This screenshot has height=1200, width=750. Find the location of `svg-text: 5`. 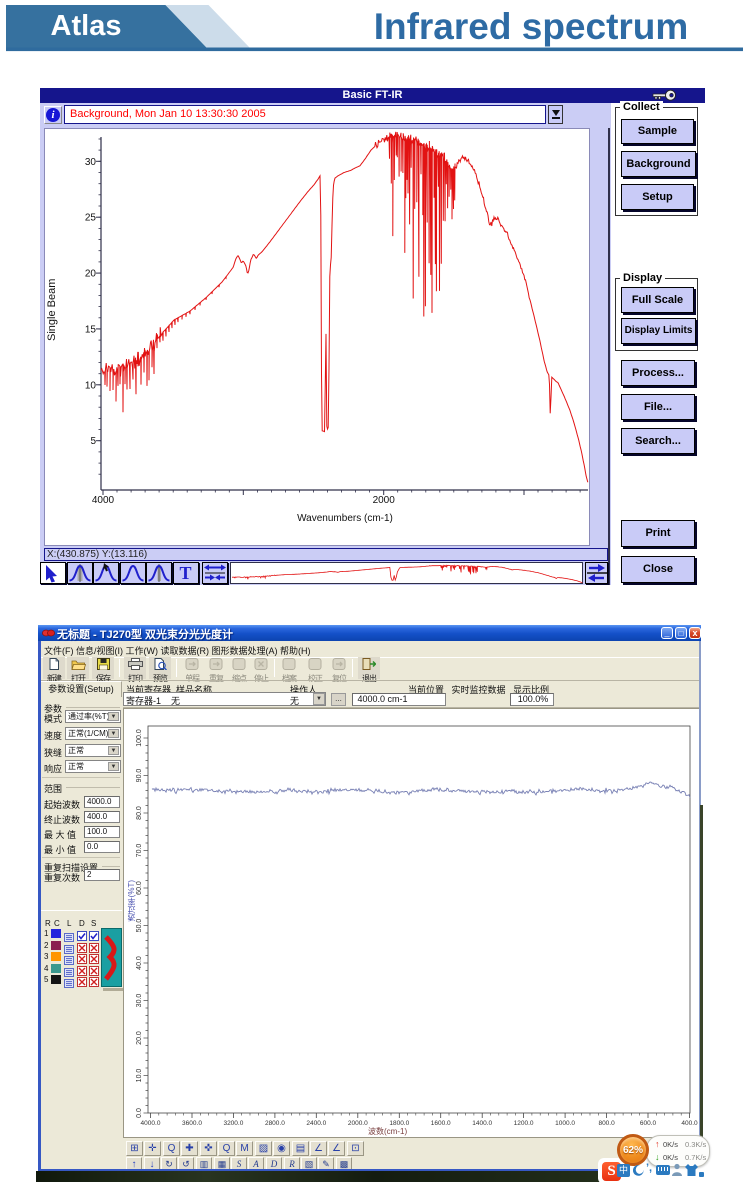

svg-text: 5 is located at coordinates (93, 441).